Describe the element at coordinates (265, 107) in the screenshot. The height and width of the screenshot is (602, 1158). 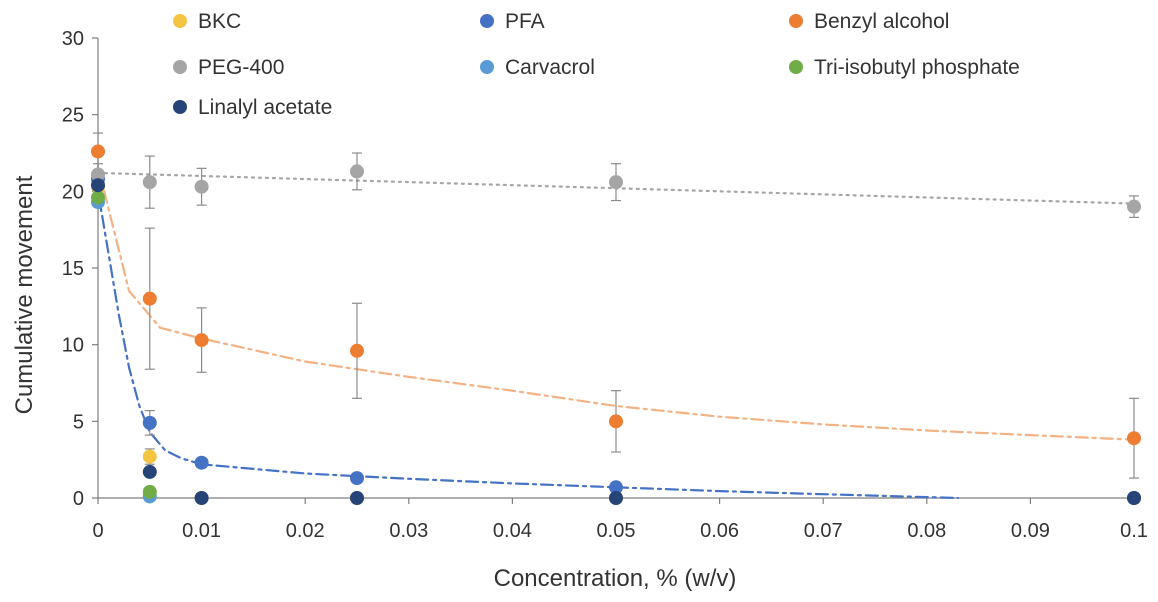
I see `legend-label: Linalyl acetate` at that location.